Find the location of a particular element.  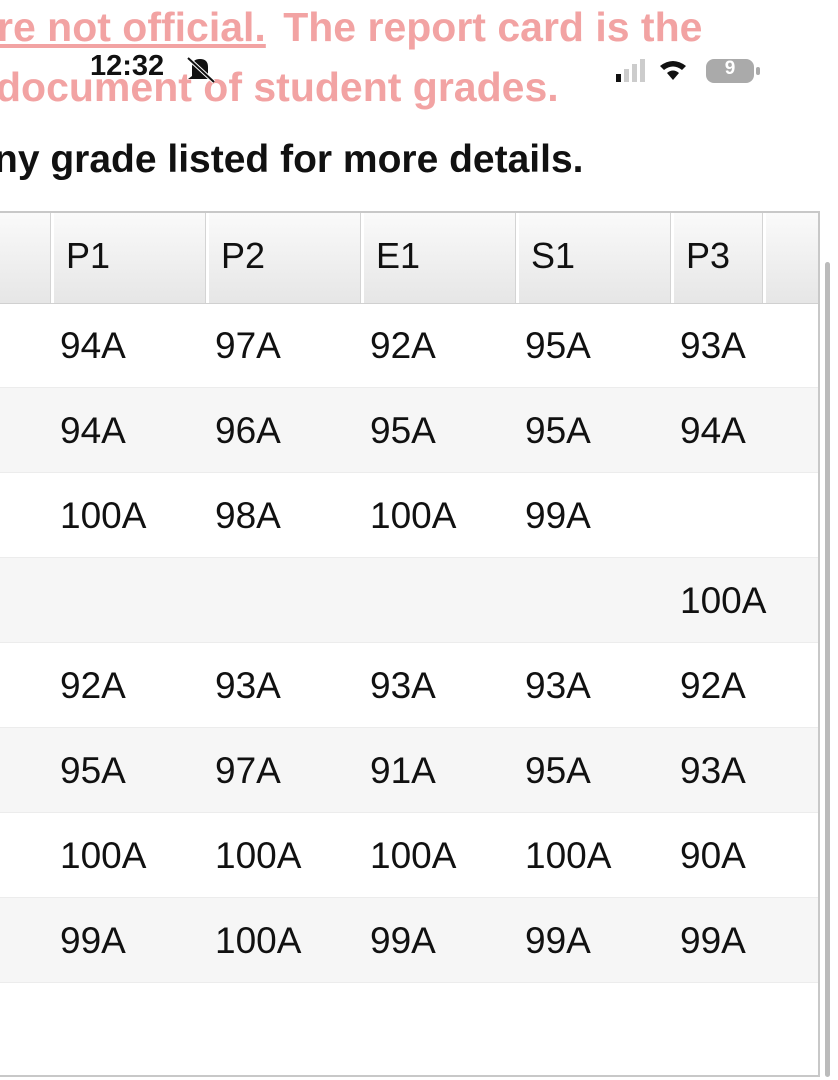

battery-level: 9 is located at coordinates (730, 68).